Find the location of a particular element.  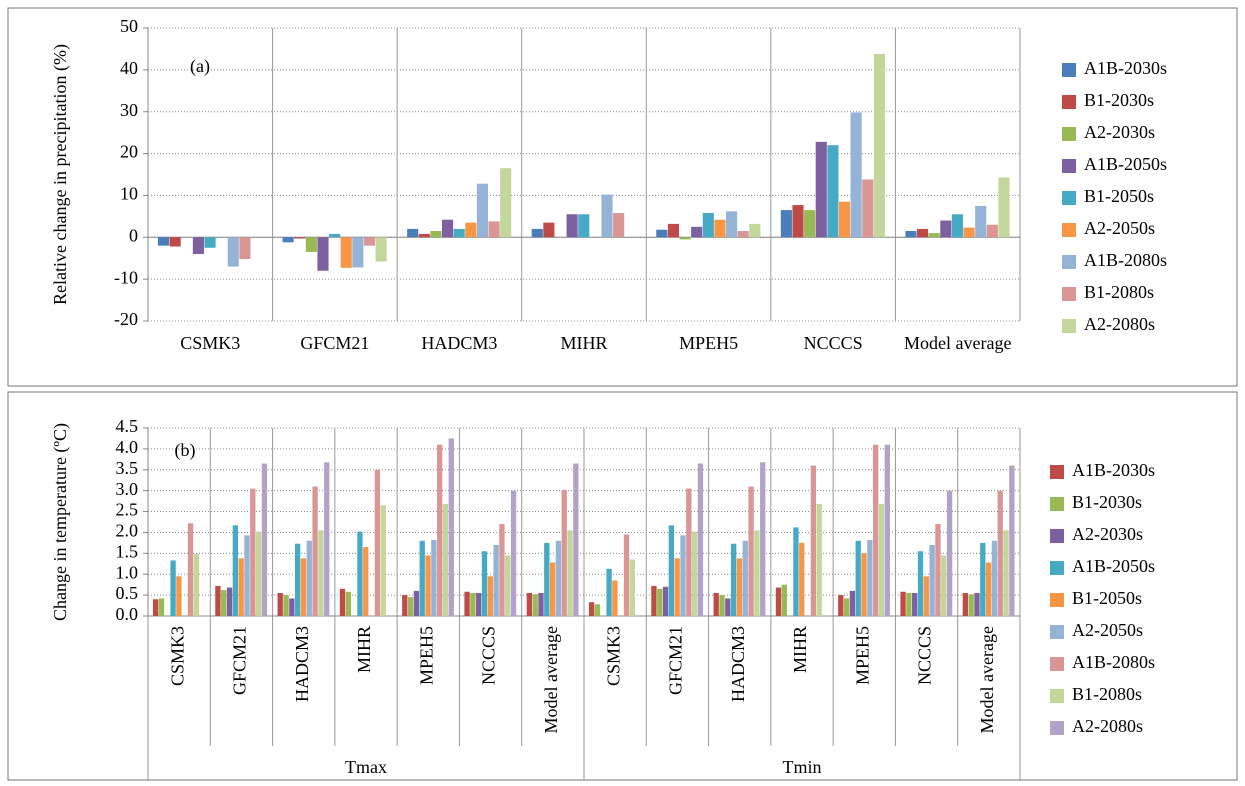

y-tick-label: 4.0 is located at coordinates (127, 447).